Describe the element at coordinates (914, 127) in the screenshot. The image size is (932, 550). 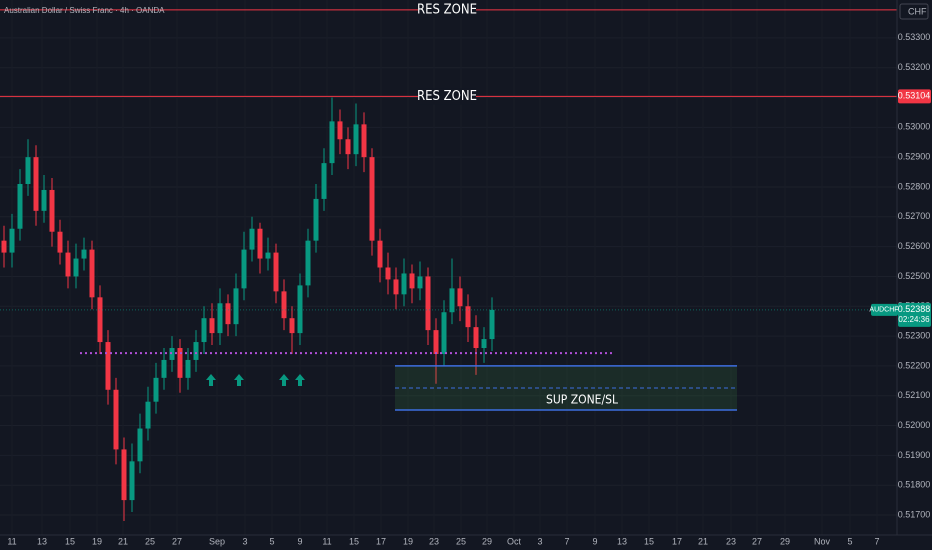
I see `y-tick-label: 0.53000` at that location.